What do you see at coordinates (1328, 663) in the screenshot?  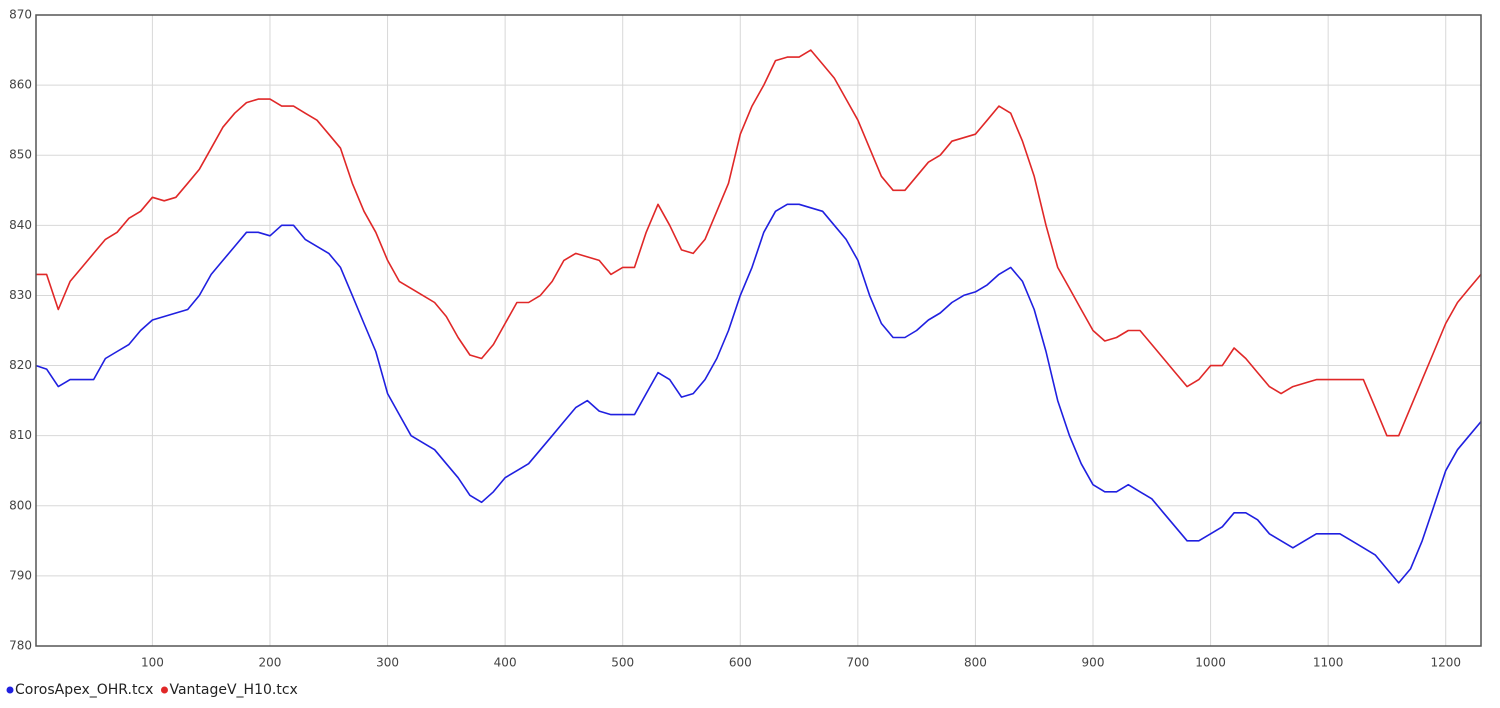 I see `x-tick-label: 1100` at bounding box center [1328, 663].